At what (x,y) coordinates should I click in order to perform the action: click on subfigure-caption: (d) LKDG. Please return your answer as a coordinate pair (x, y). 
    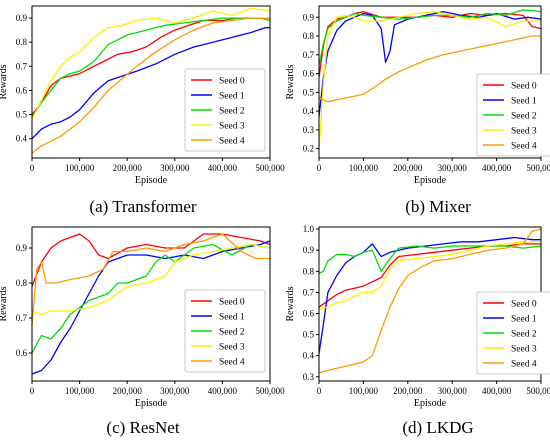
    Looking at the image, I should click on (437, 427).